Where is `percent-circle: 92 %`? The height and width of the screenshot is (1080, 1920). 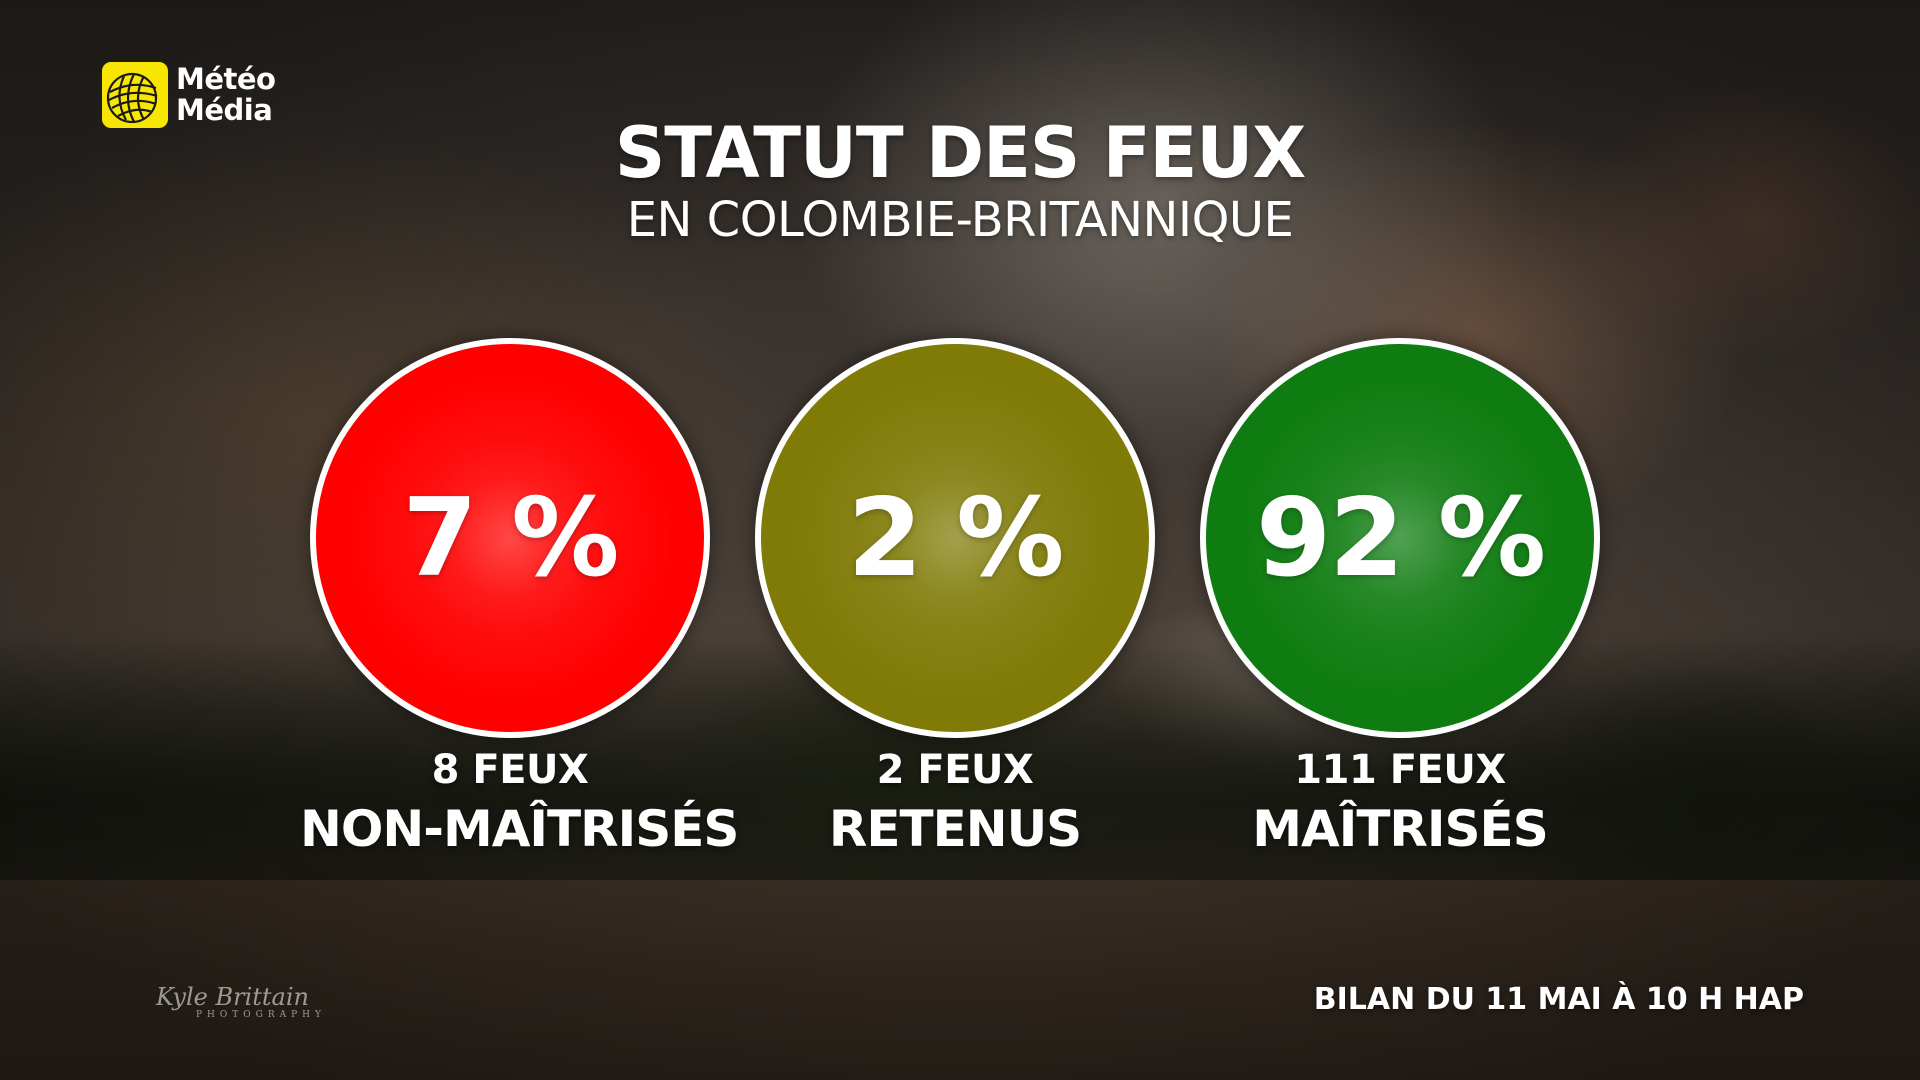 percent-circle: 92 % is located at coordinates (1400, 538).